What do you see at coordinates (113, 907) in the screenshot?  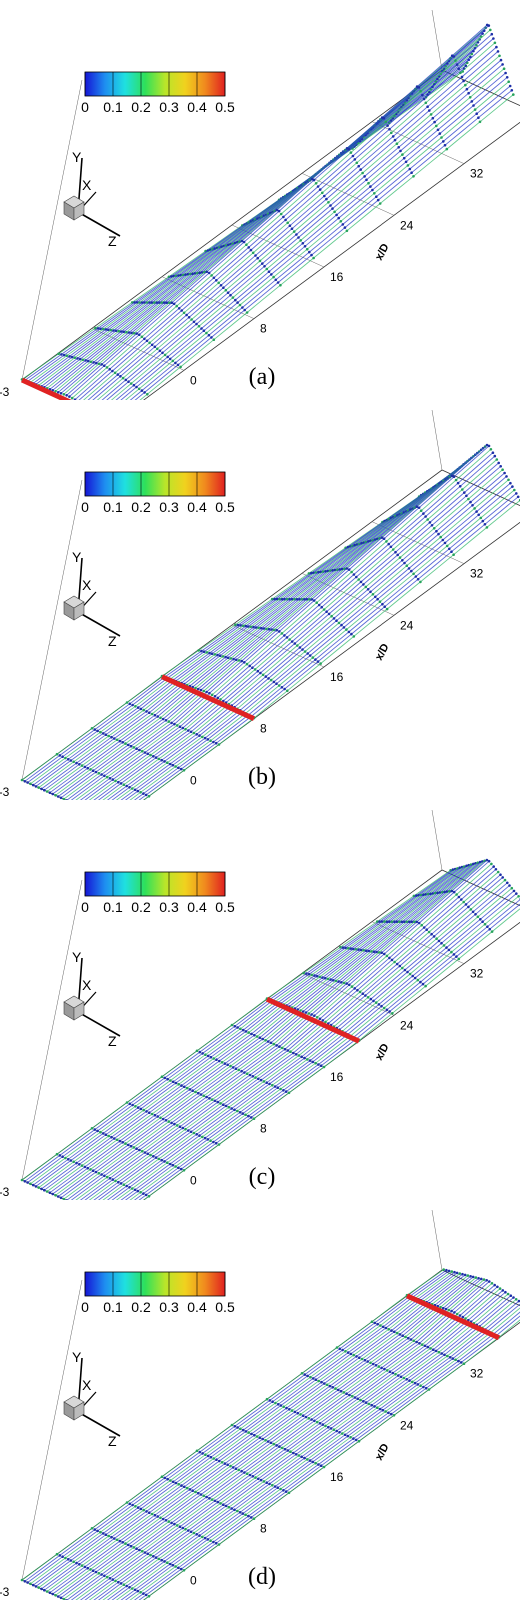 I see `colorbar-tick-label: 0.1` at bounding box center [113, 907].